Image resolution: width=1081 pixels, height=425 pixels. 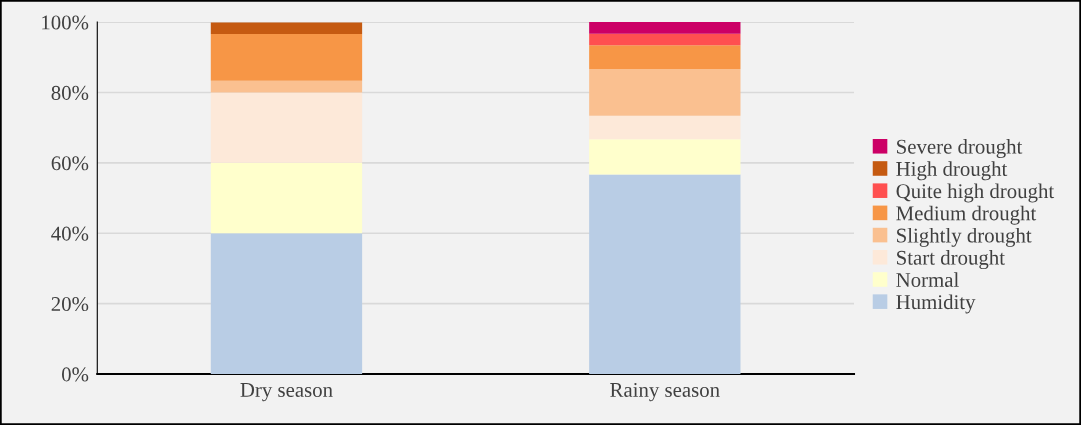 What do you see at coordinates (286, 392) in the screenshot?
I see `x-tick-label: Dry season` at bounding box center [286, 392].